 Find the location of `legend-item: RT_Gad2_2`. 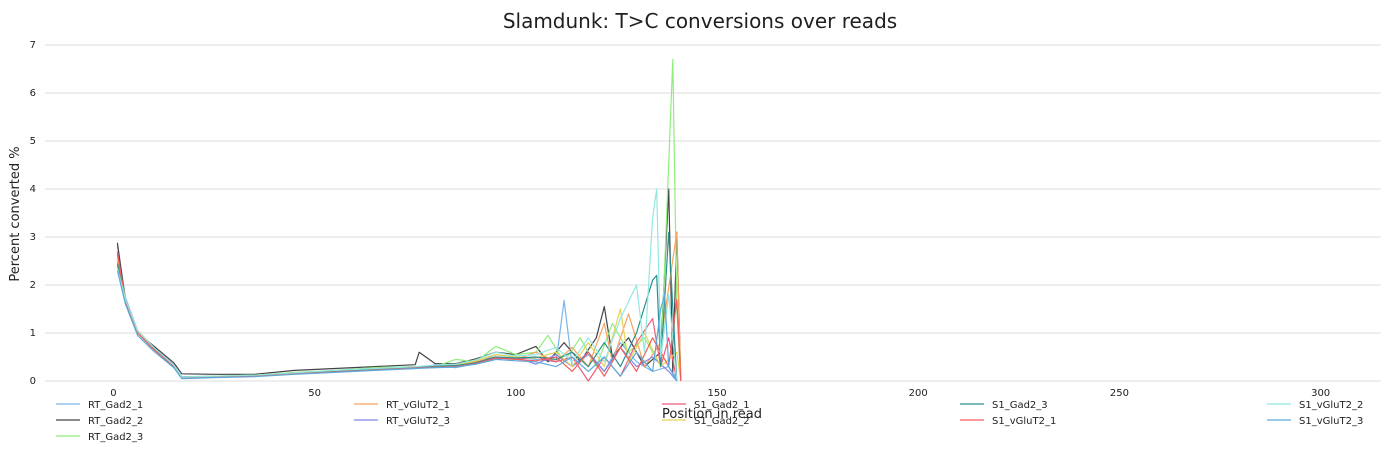

legend-item: RT_Gad2_2 is located at coordinates (99, 421).